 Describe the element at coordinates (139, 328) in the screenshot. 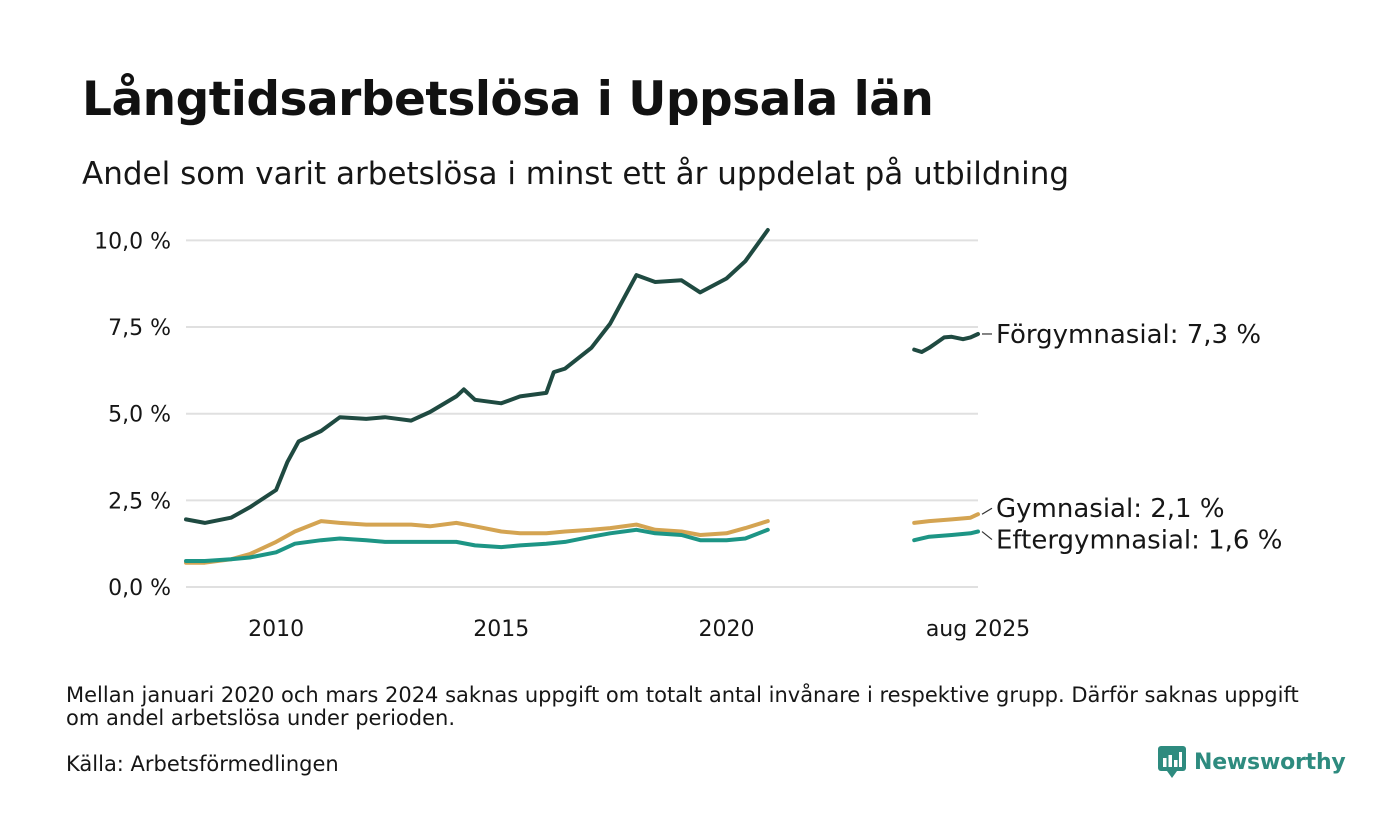

I see `y-tick-label: 7,5 %` at that location.